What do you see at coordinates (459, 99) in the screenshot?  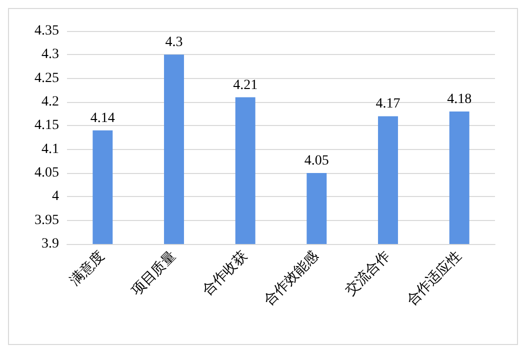 I see `data-label: 4.18` at bounding box center [459, 99].